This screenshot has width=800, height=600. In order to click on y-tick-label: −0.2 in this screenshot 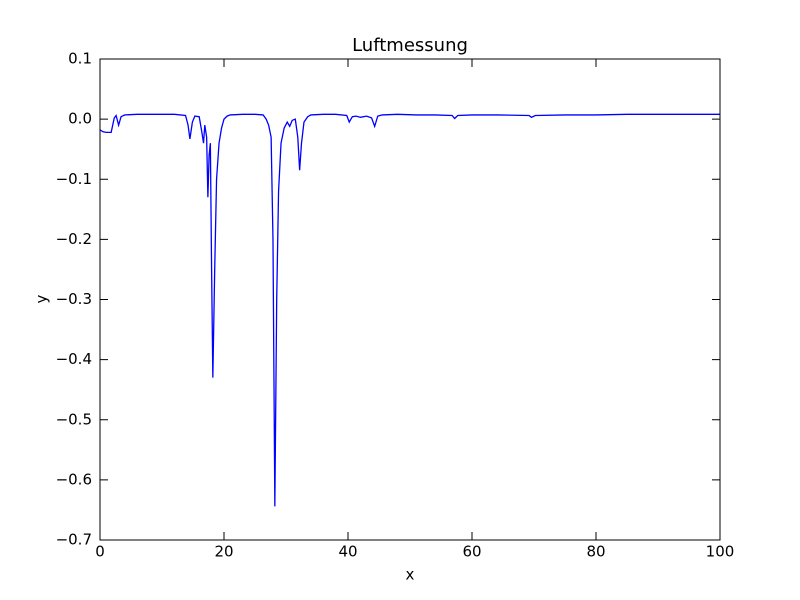, I will do `click(74, 239)`.